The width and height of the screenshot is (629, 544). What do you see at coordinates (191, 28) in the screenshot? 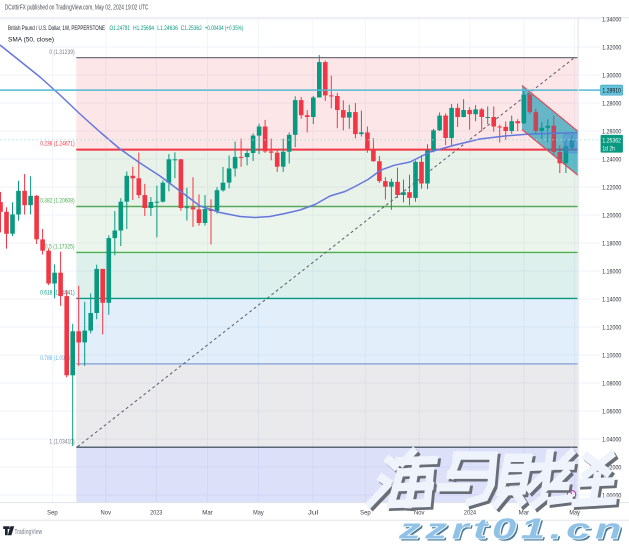
I see `svg-text: C1.25362` at bounding box center [191, 28].